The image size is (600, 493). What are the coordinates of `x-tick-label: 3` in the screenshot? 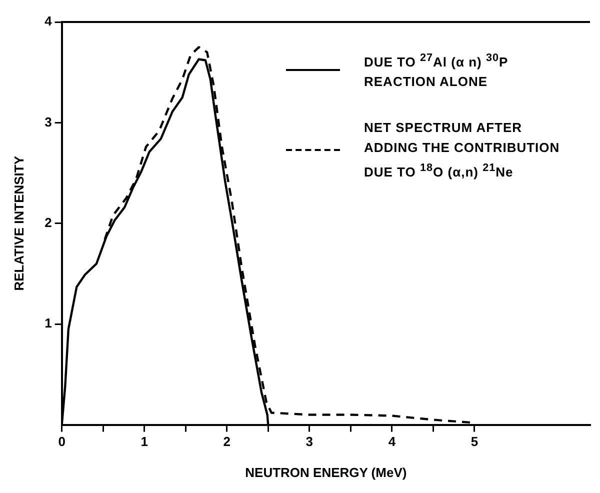 It's located at (310, 442).